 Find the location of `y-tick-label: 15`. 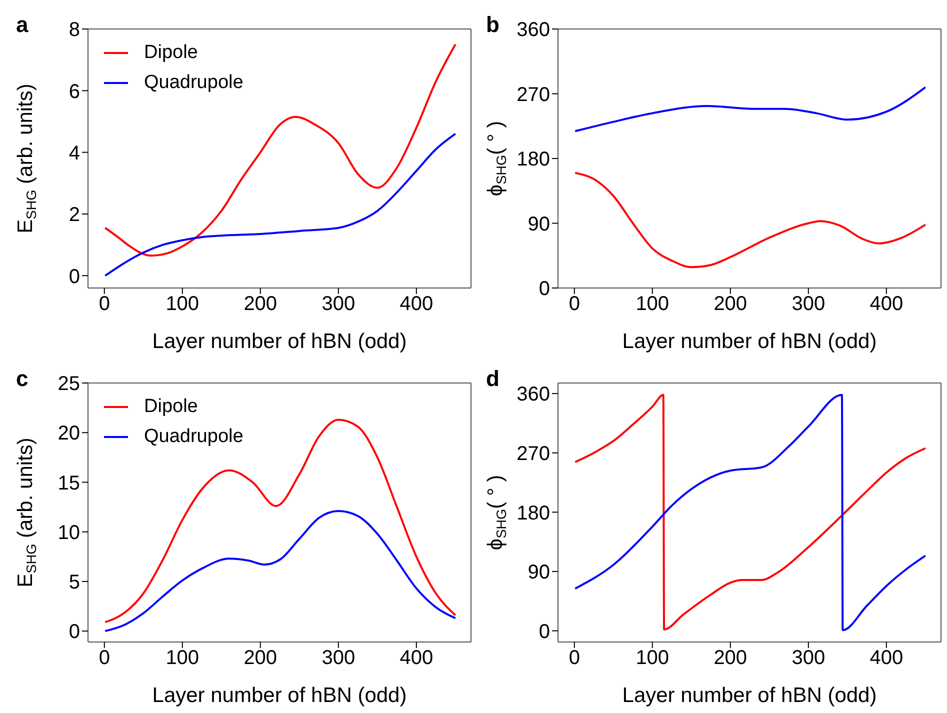

y-tick-label: 15 is located at coordinates (69, 483).